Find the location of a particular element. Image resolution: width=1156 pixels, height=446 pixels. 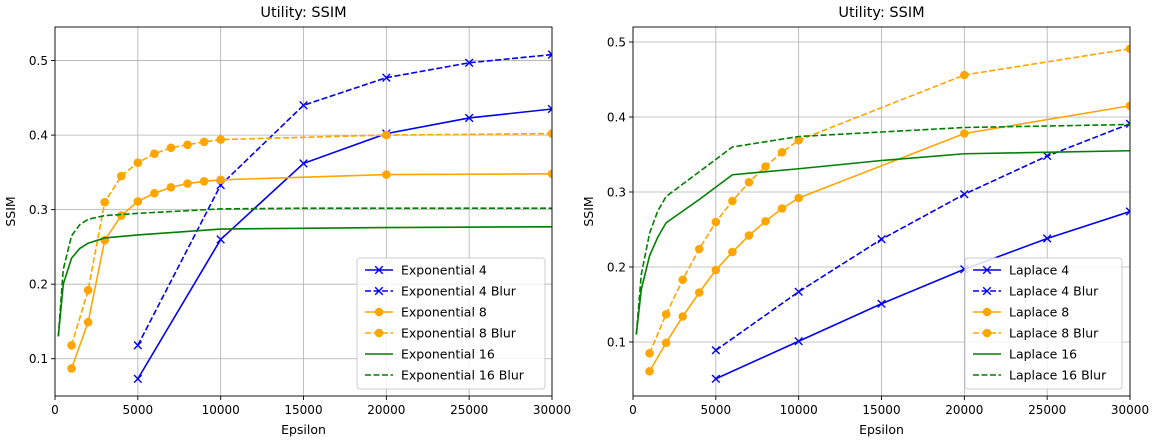

series-line is located at coordinates (304, 272).